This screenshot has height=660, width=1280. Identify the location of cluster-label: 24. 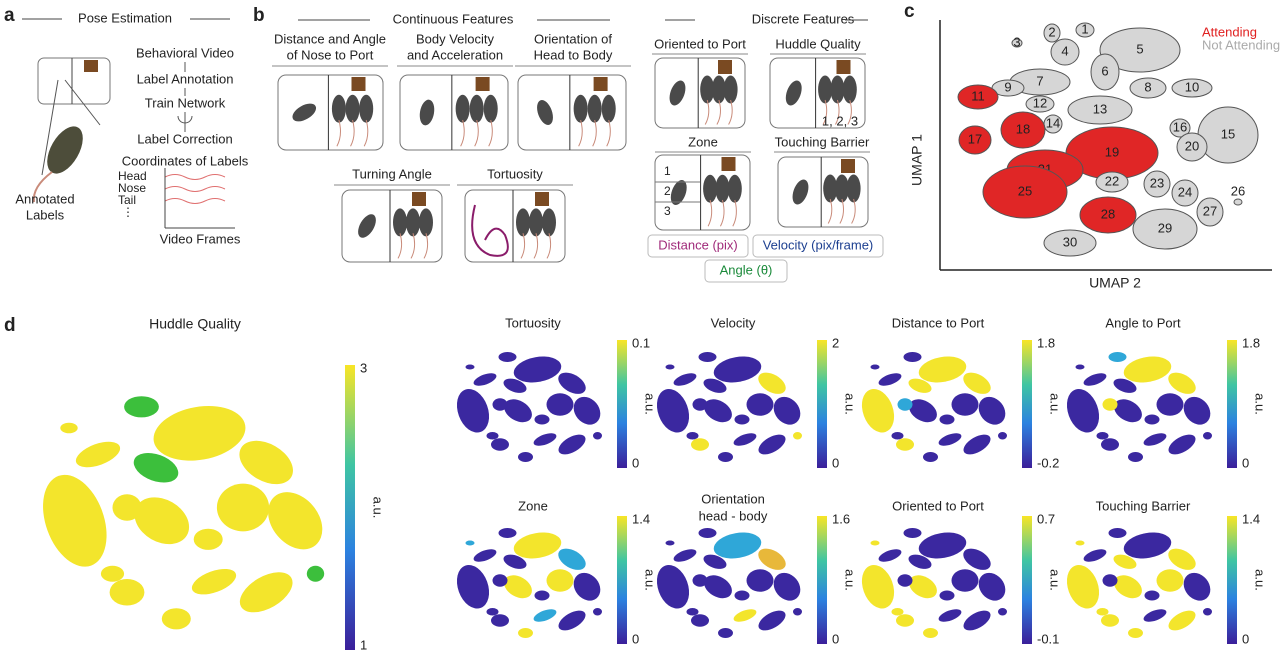
(1185, 191).